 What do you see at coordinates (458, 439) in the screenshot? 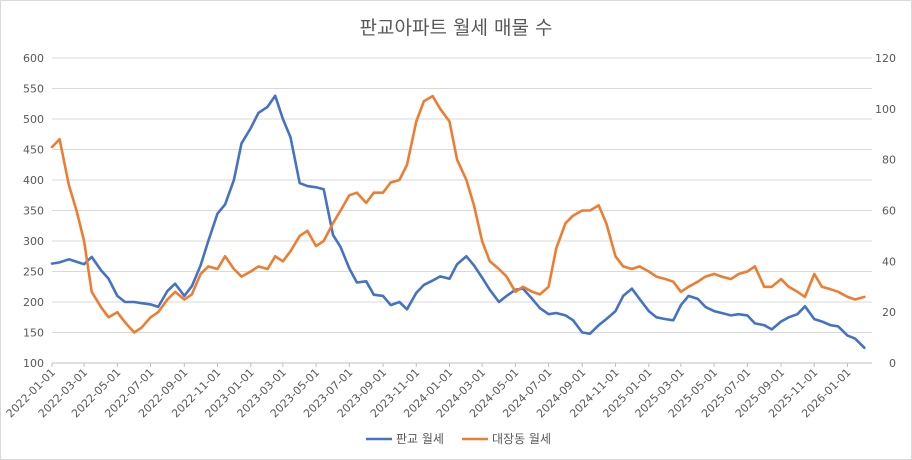
I see `legend: 판교 월세 대장동 월세` at bounding box center [458, 439].